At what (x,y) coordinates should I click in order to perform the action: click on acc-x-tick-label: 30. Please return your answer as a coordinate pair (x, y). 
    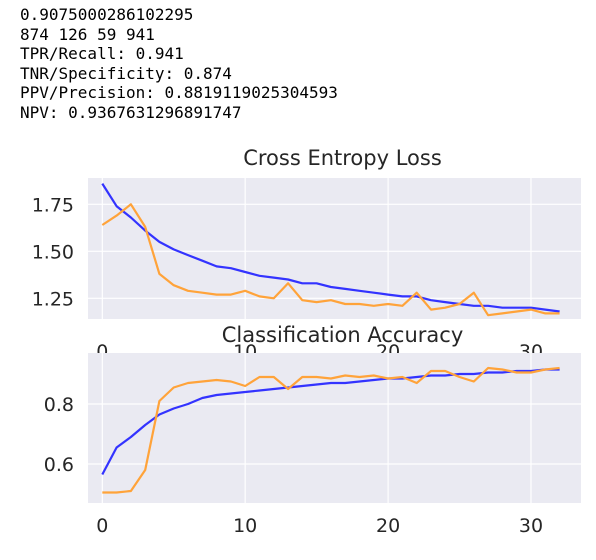
    Looking at the image, I should click on (531, 526).